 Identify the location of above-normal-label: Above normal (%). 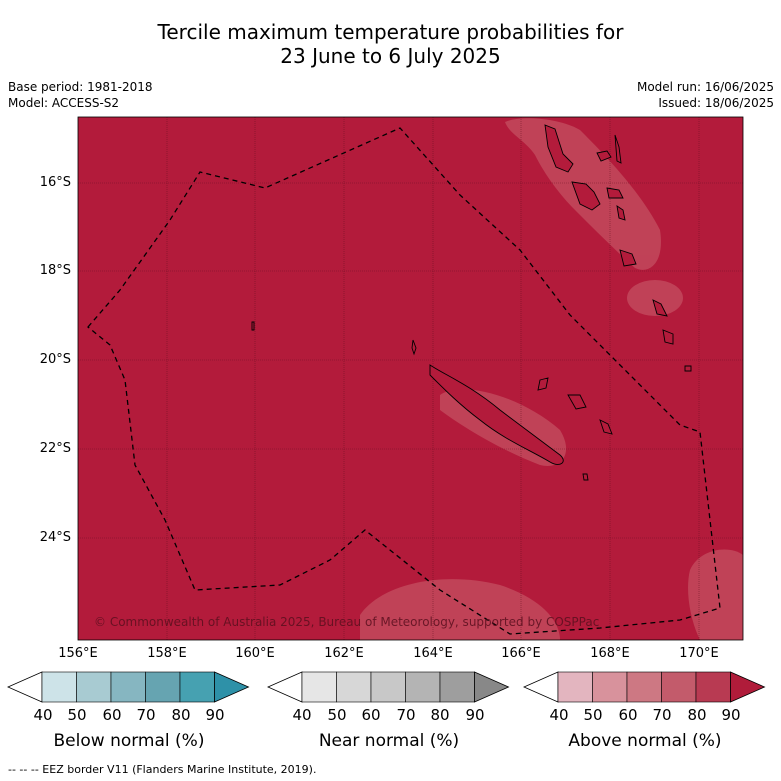
(645, 741).